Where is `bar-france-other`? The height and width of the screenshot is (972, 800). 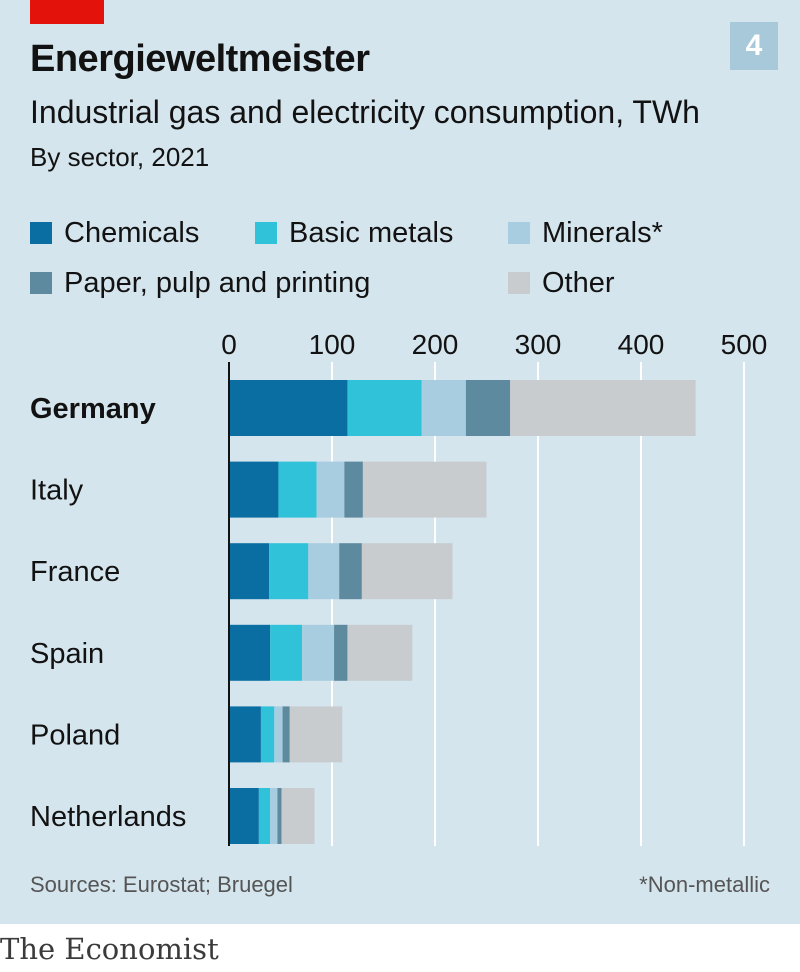 bar-france-other is located at coordinates (407, 571).